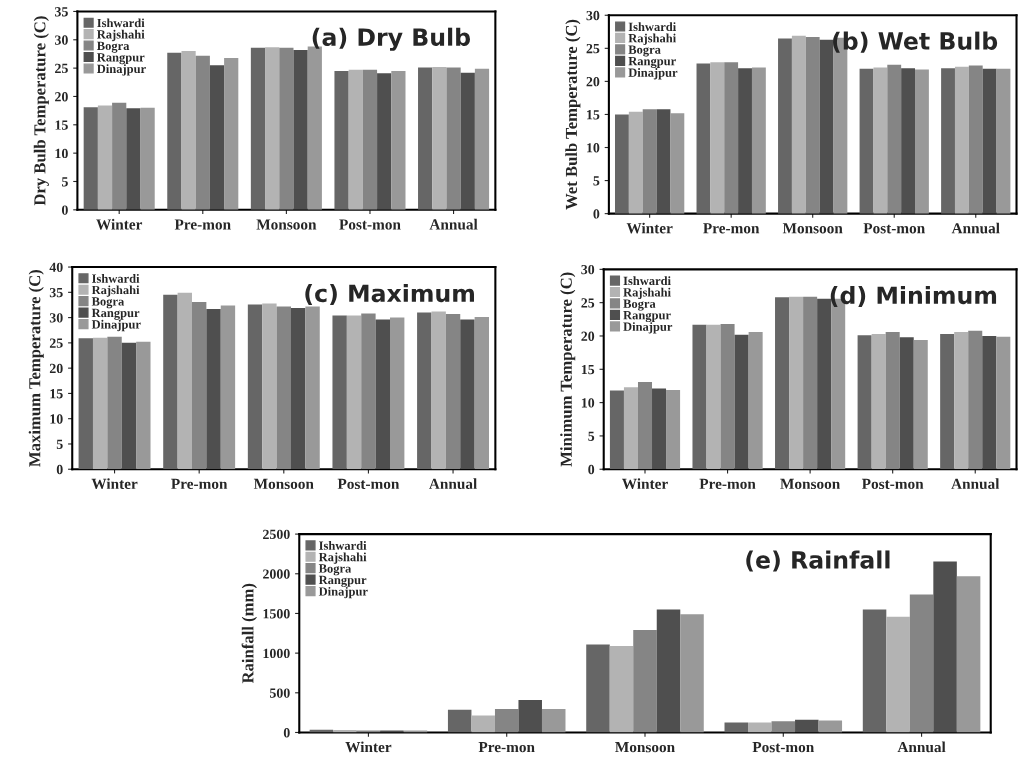  Describe the element at coordinates (913, 296) in the screenshot. I see `text: (d) Minimum` at that location.